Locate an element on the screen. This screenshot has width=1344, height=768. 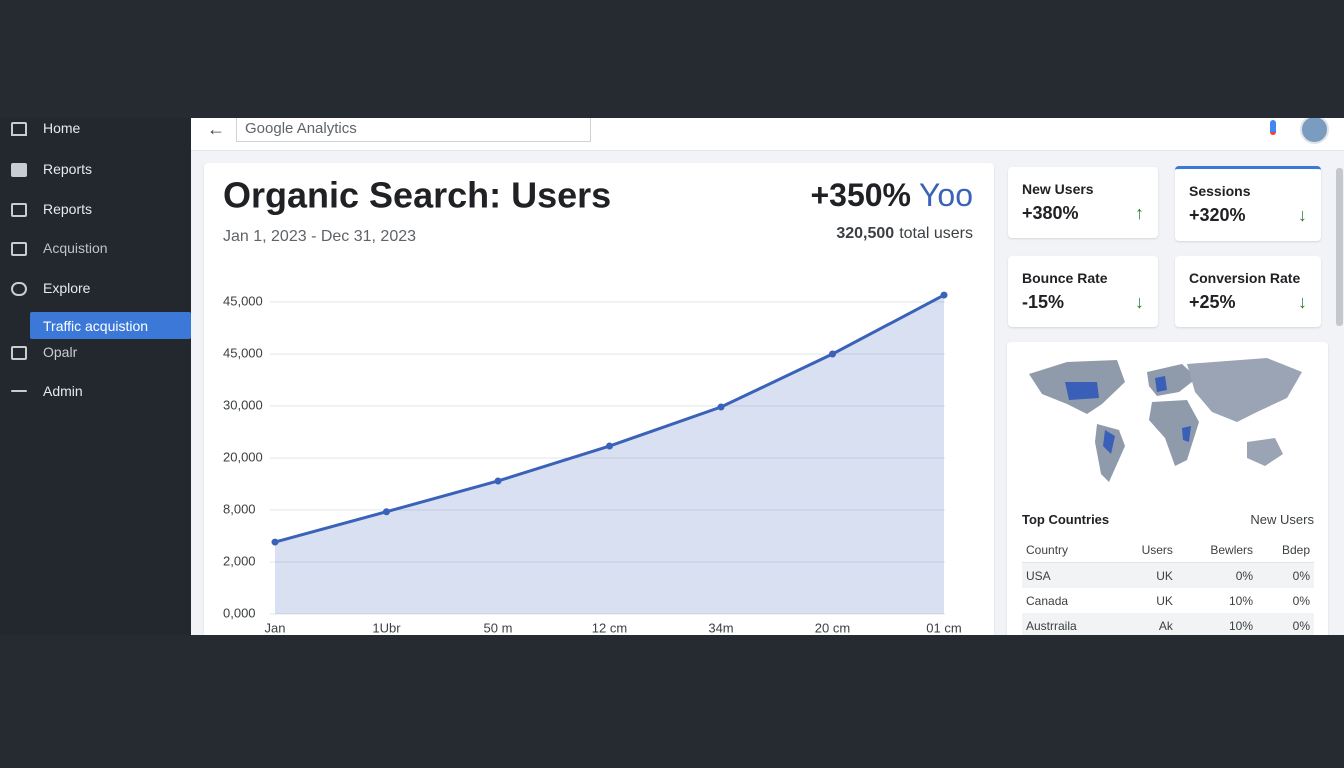
total: 320,500 total users is located at coordinates (904, 233).